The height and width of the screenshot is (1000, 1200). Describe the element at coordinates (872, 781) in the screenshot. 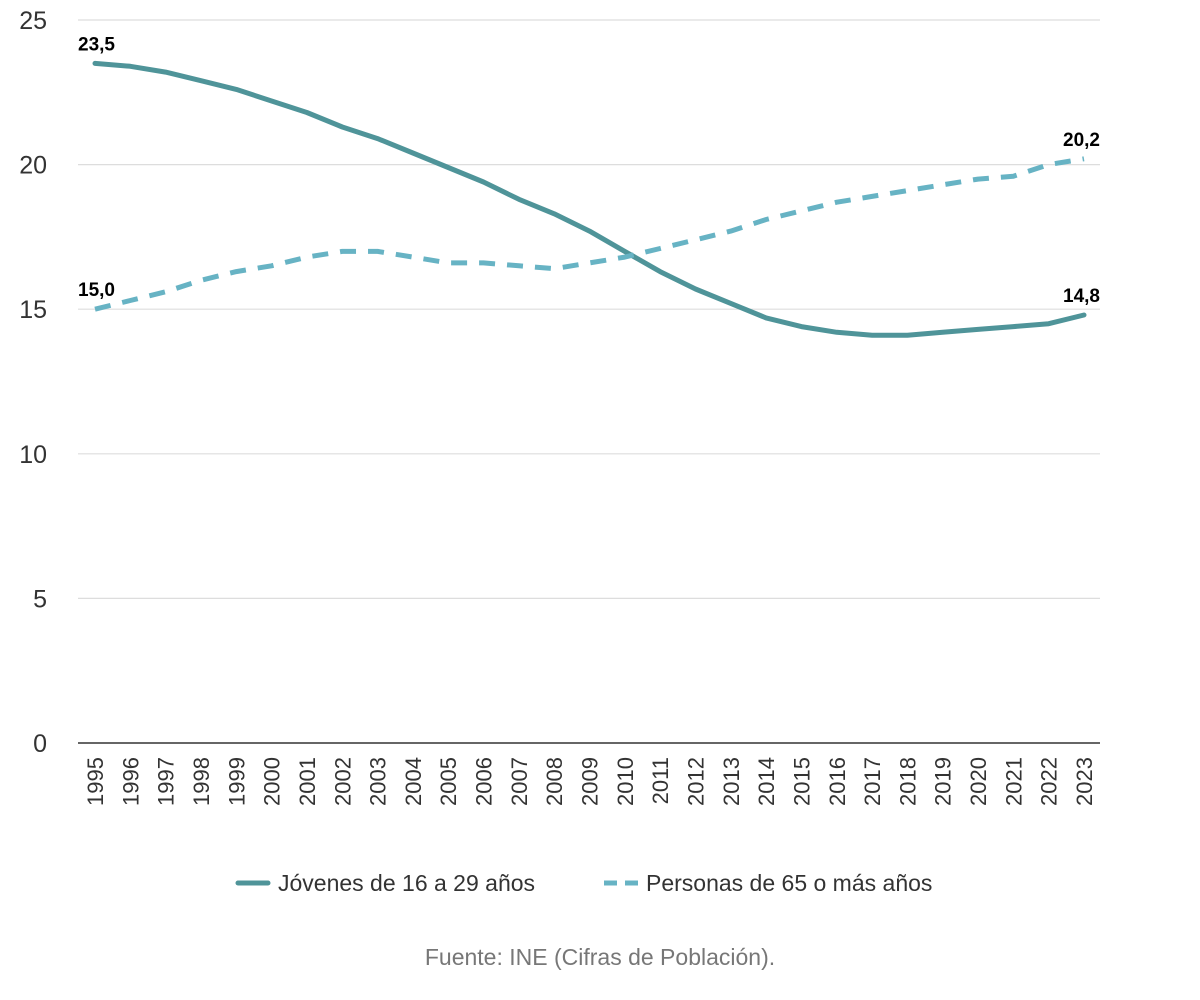

I see `x-tick-label: 2017` at that location.